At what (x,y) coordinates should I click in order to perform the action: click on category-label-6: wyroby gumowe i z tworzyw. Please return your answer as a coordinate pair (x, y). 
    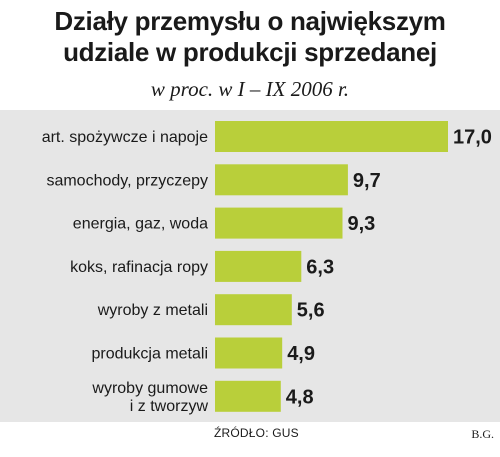
    Looking at the image, I should click on (149, 397).